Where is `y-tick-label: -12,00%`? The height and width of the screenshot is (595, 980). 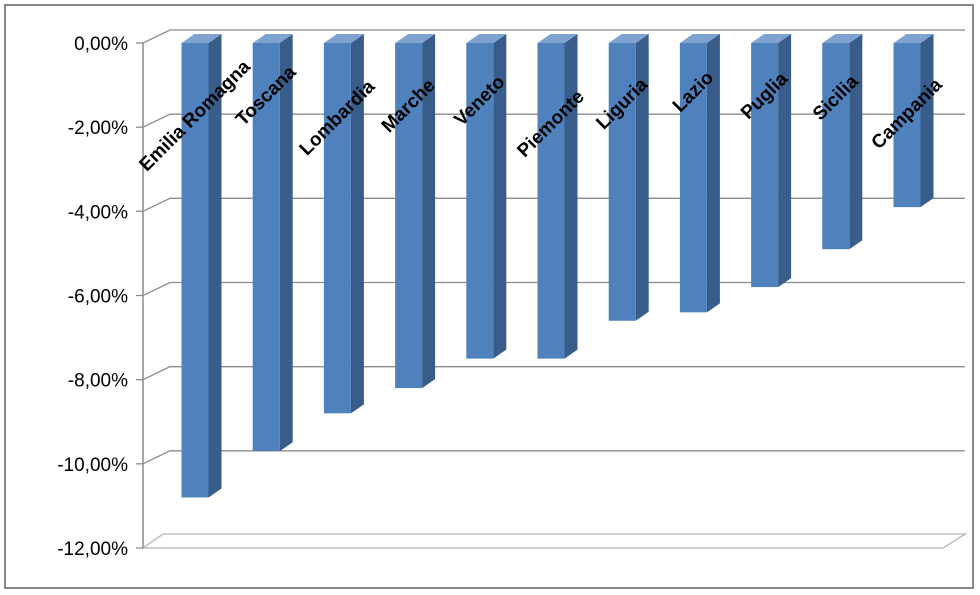
y-tick-label: -12,00% is located at coordinates (92, 549).